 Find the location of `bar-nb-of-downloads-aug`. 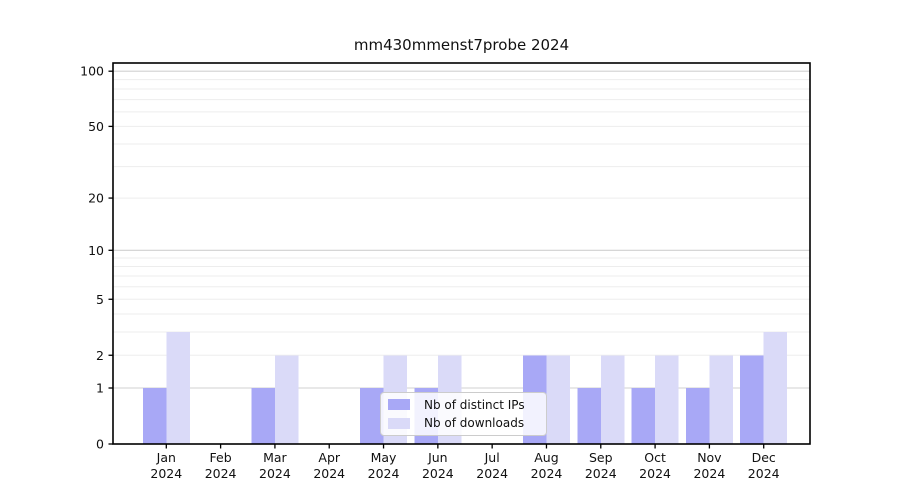

bar-nb-of-downloads-aug is located at coordinates (558, 399).